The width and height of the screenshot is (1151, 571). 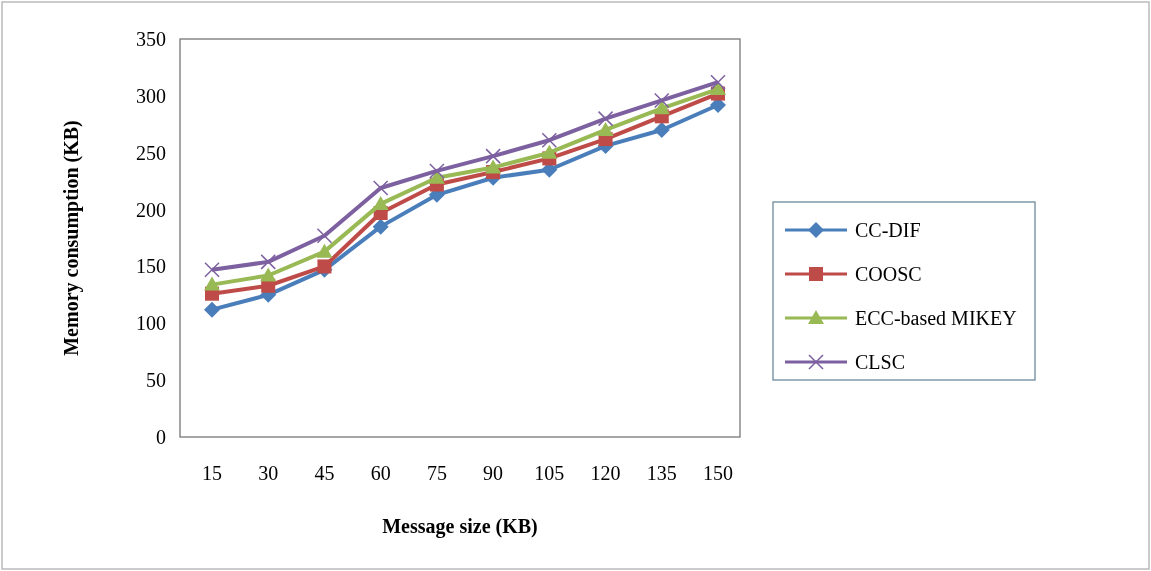 What do you see at coordinates (888, 230) in the screenshot?
I see `legend-label: CC-DIF` at bounding box center [888, 230].